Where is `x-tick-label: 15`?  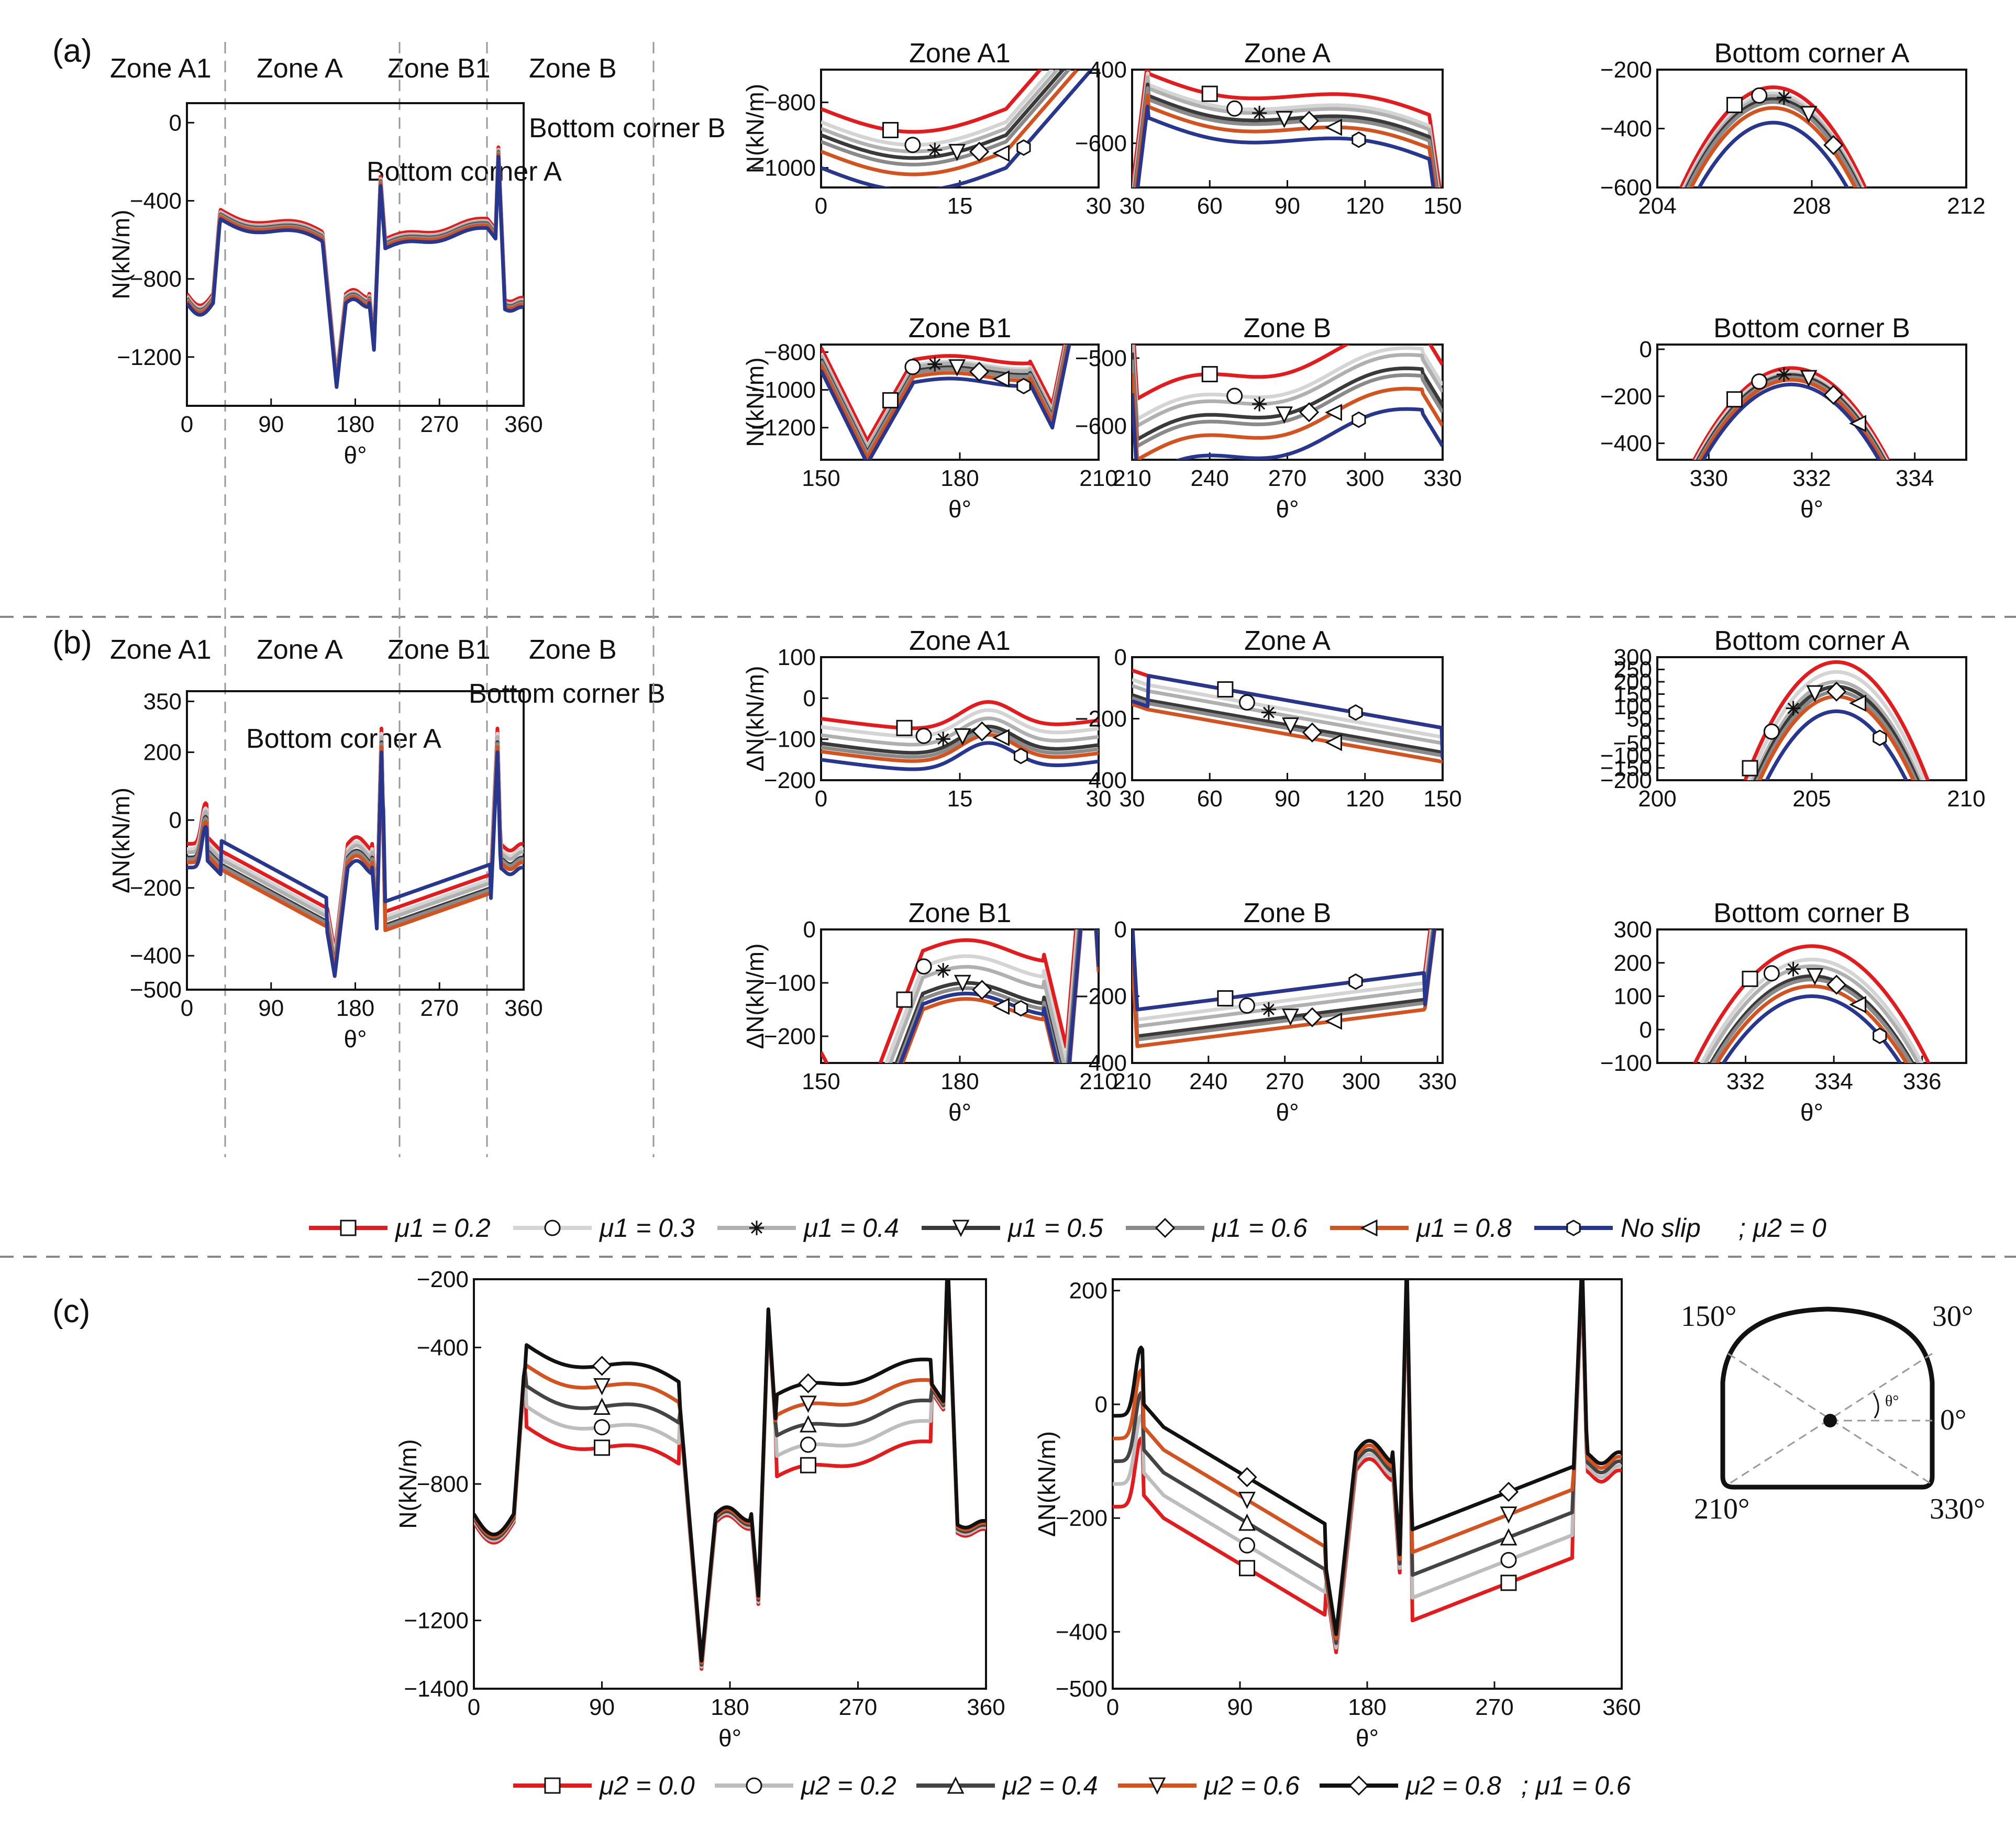 x-tick-label: 15 is located at coordinates (960, 206).